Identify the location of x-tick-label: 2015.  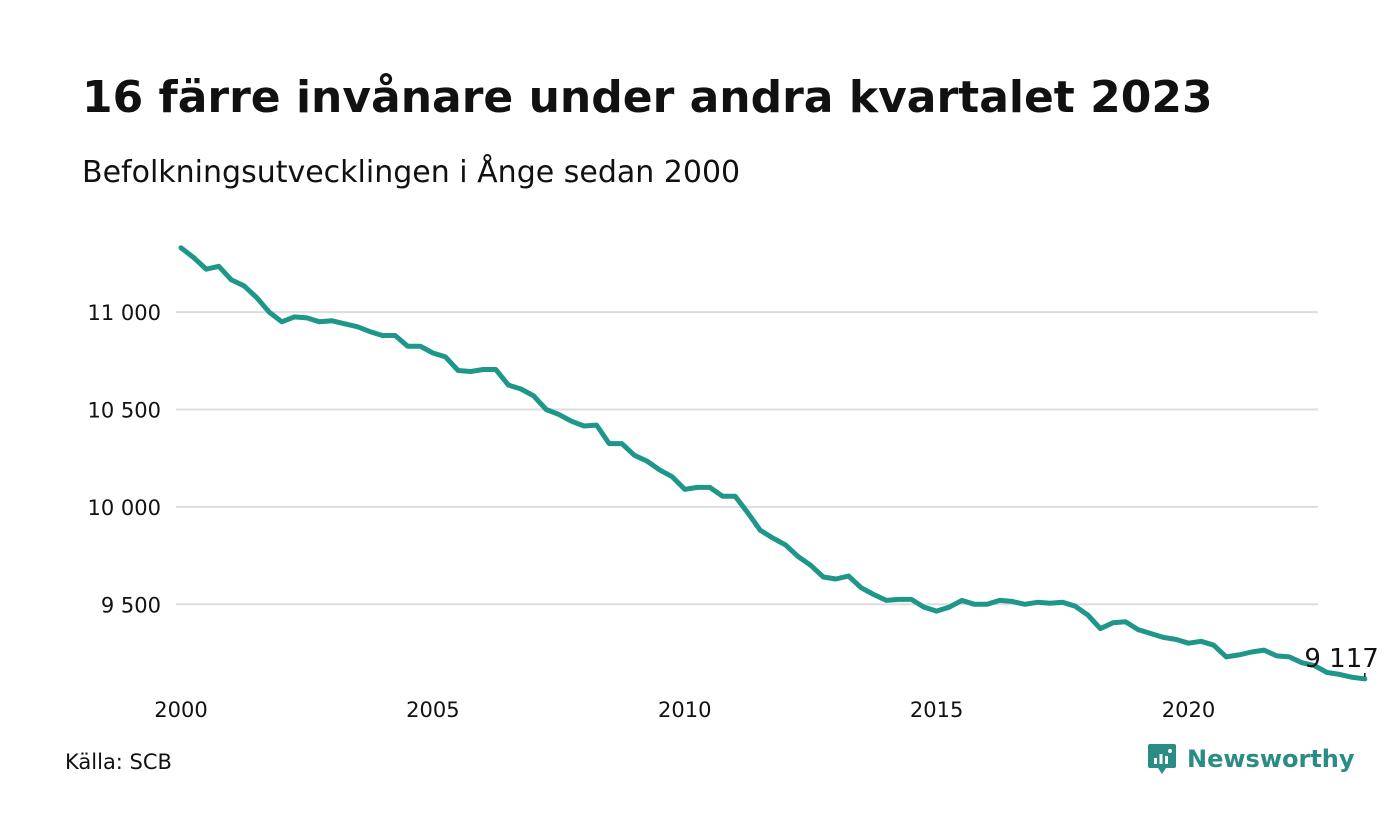
(936, 710).